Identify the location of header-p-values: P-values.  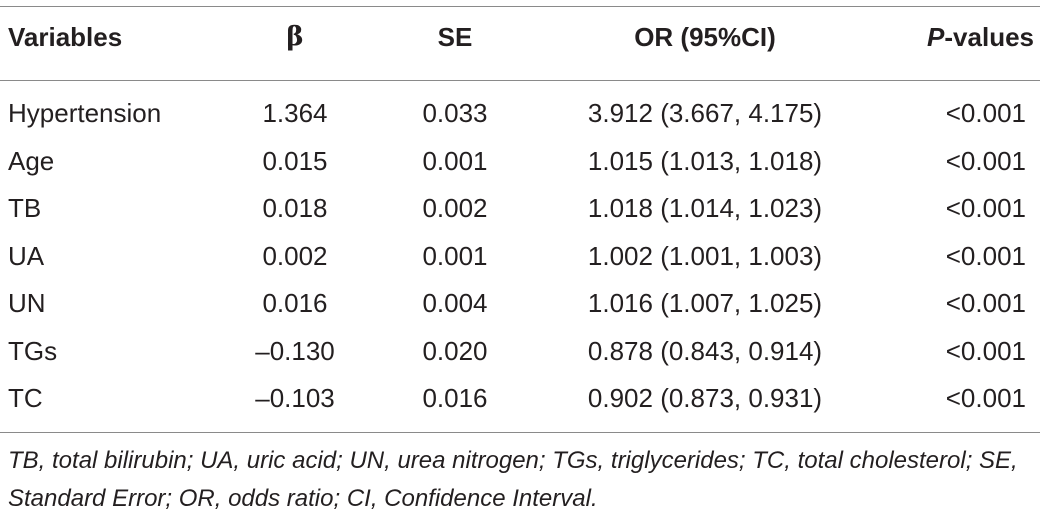
(980, 37).